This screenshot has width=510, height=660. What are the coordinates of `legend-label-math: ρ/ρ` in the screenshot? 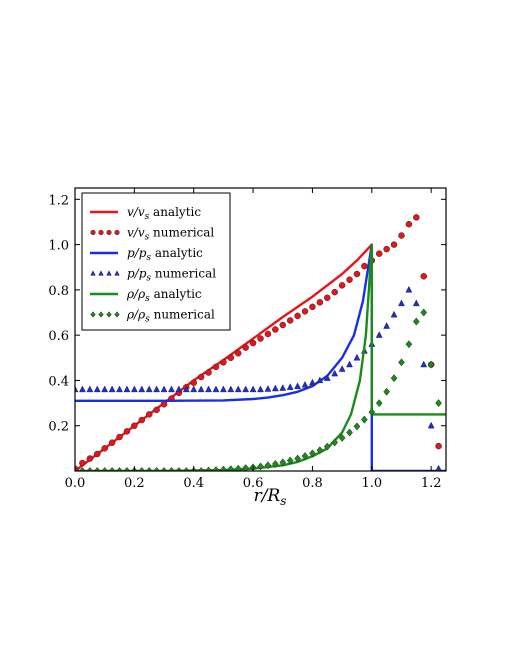 It's located at (135, 315).